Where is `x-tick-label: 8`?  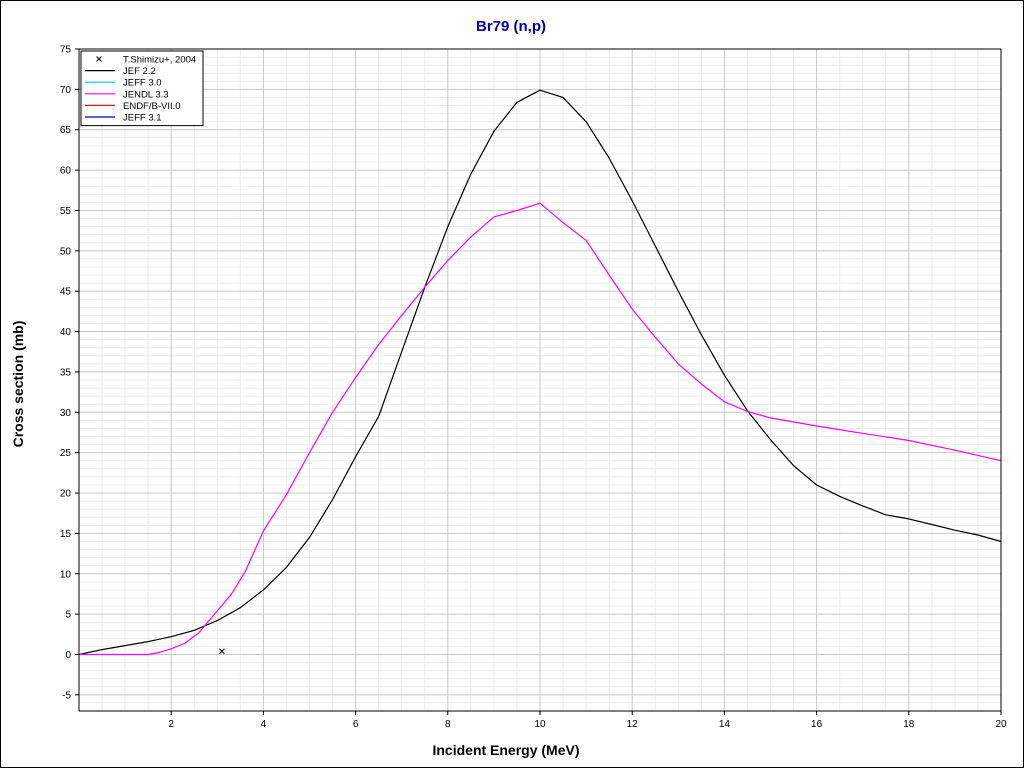
x-tick-label: 8 is located at coordinates (448, 724).